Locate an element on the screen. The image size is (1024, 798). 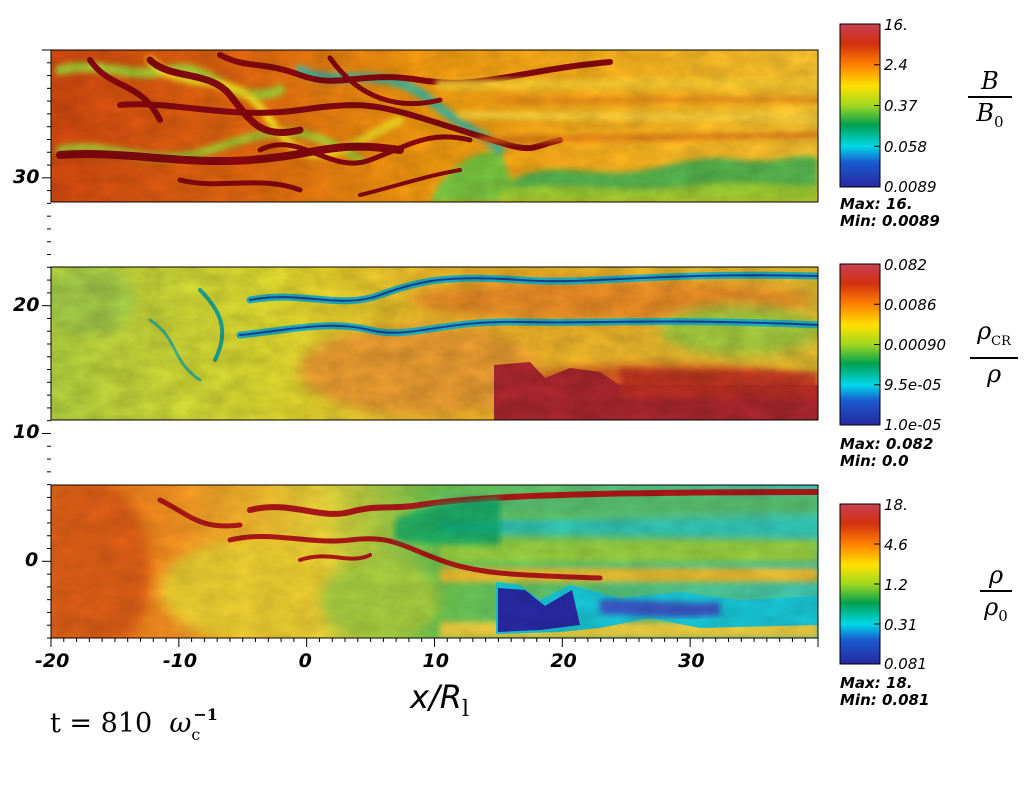
panel-B-frame is located at coordinates (434, 126).